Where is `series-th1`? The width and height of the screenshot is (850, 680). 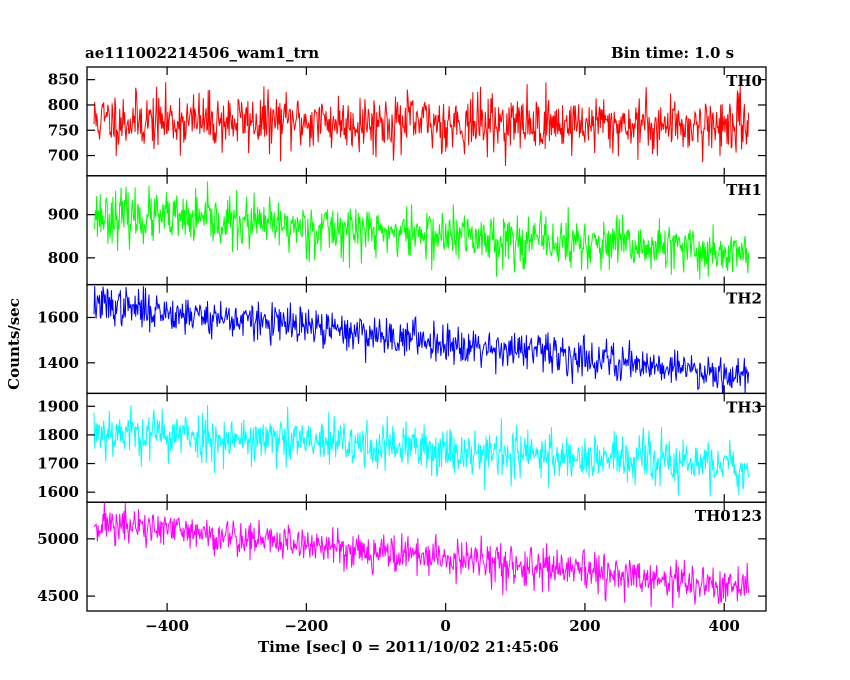 series-th1 is located at coordinates (421, 230).